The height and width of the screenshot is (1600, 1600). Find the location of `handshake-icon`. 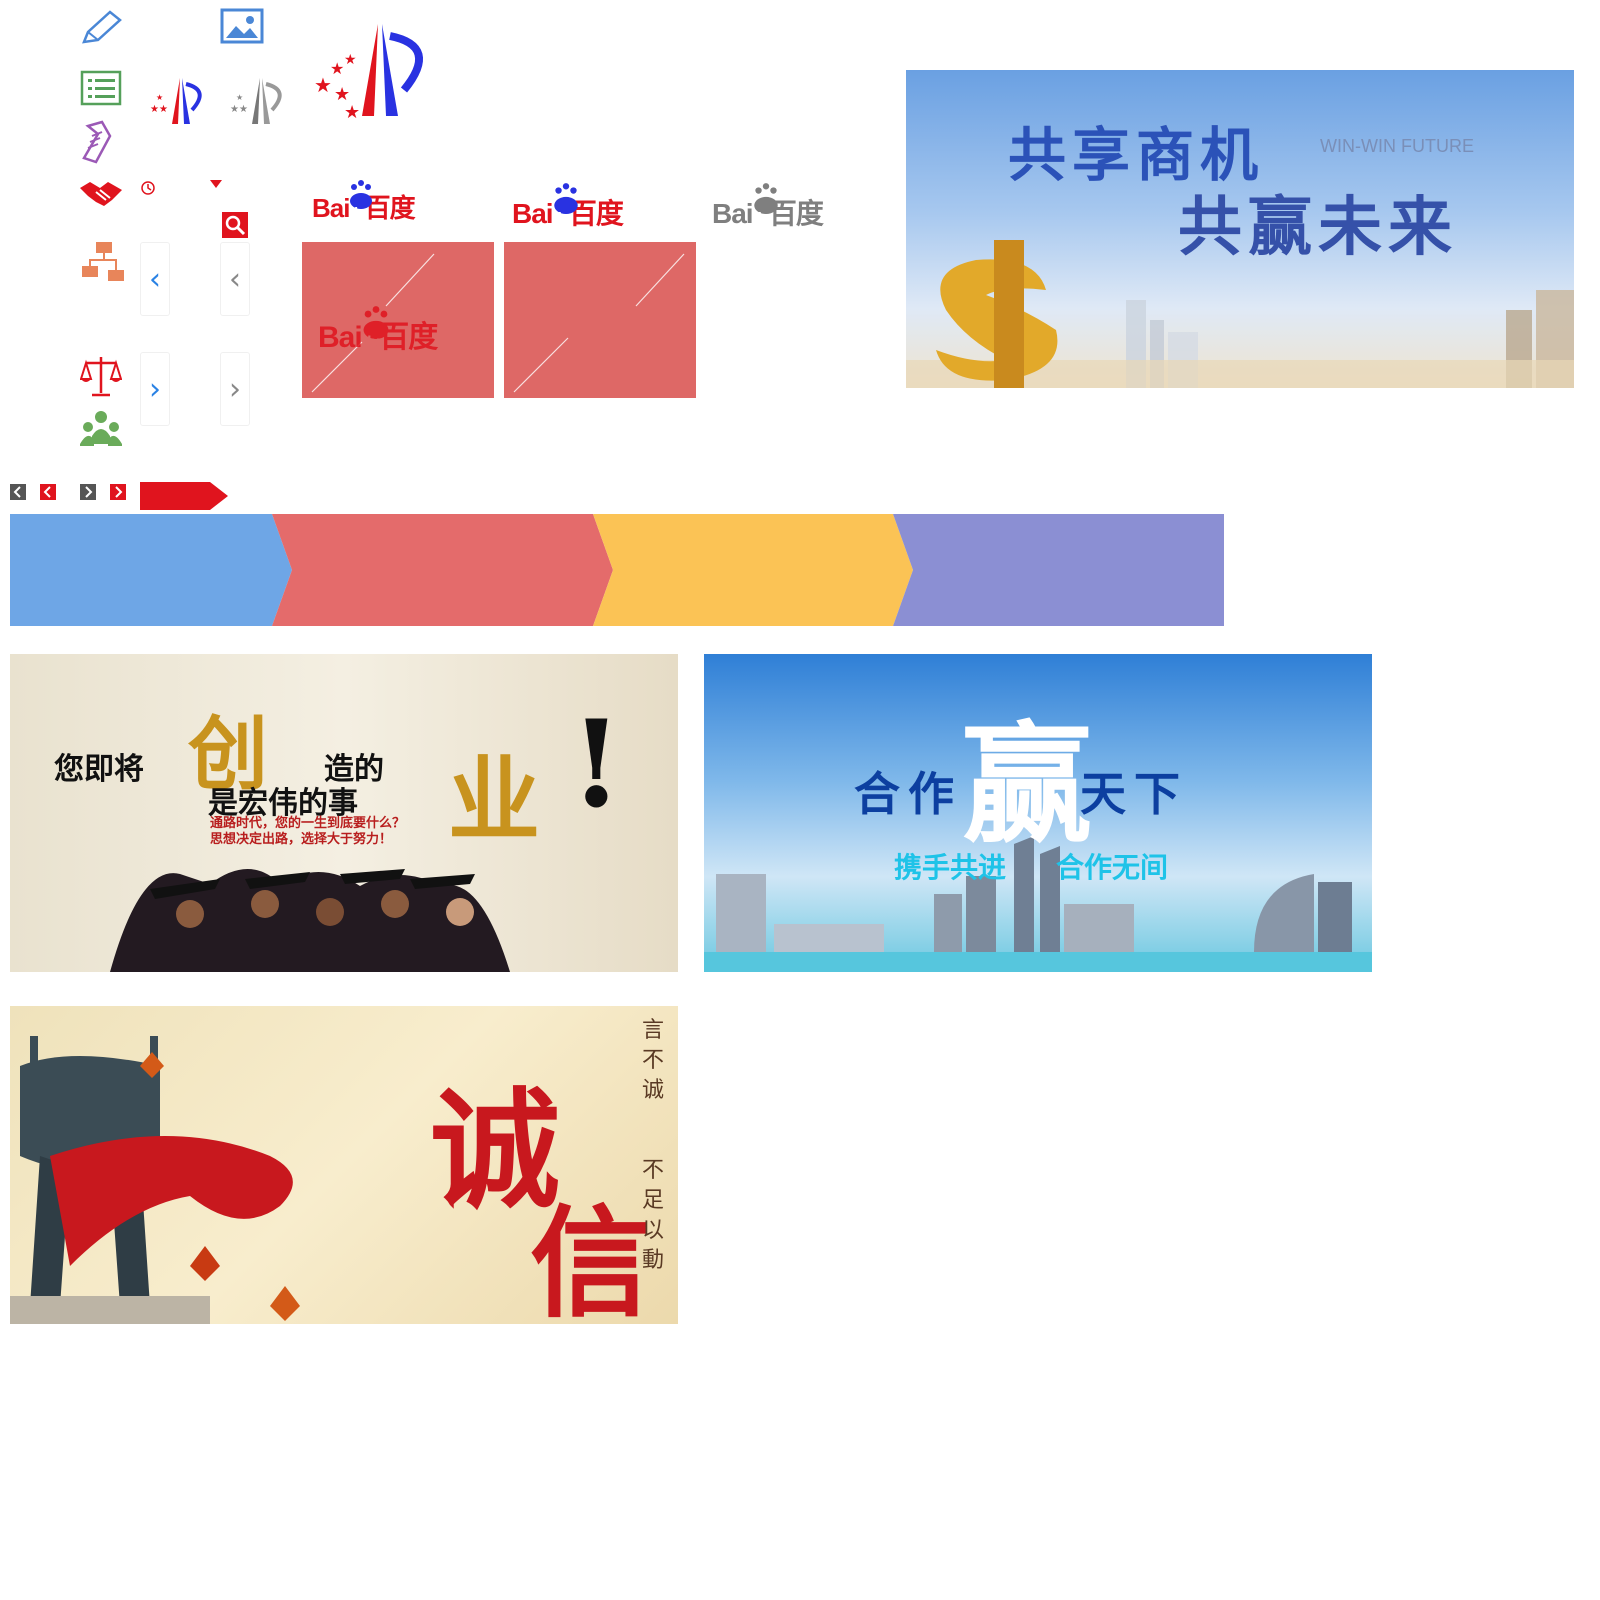

handshake-icon is located at coordinates (101, 193).